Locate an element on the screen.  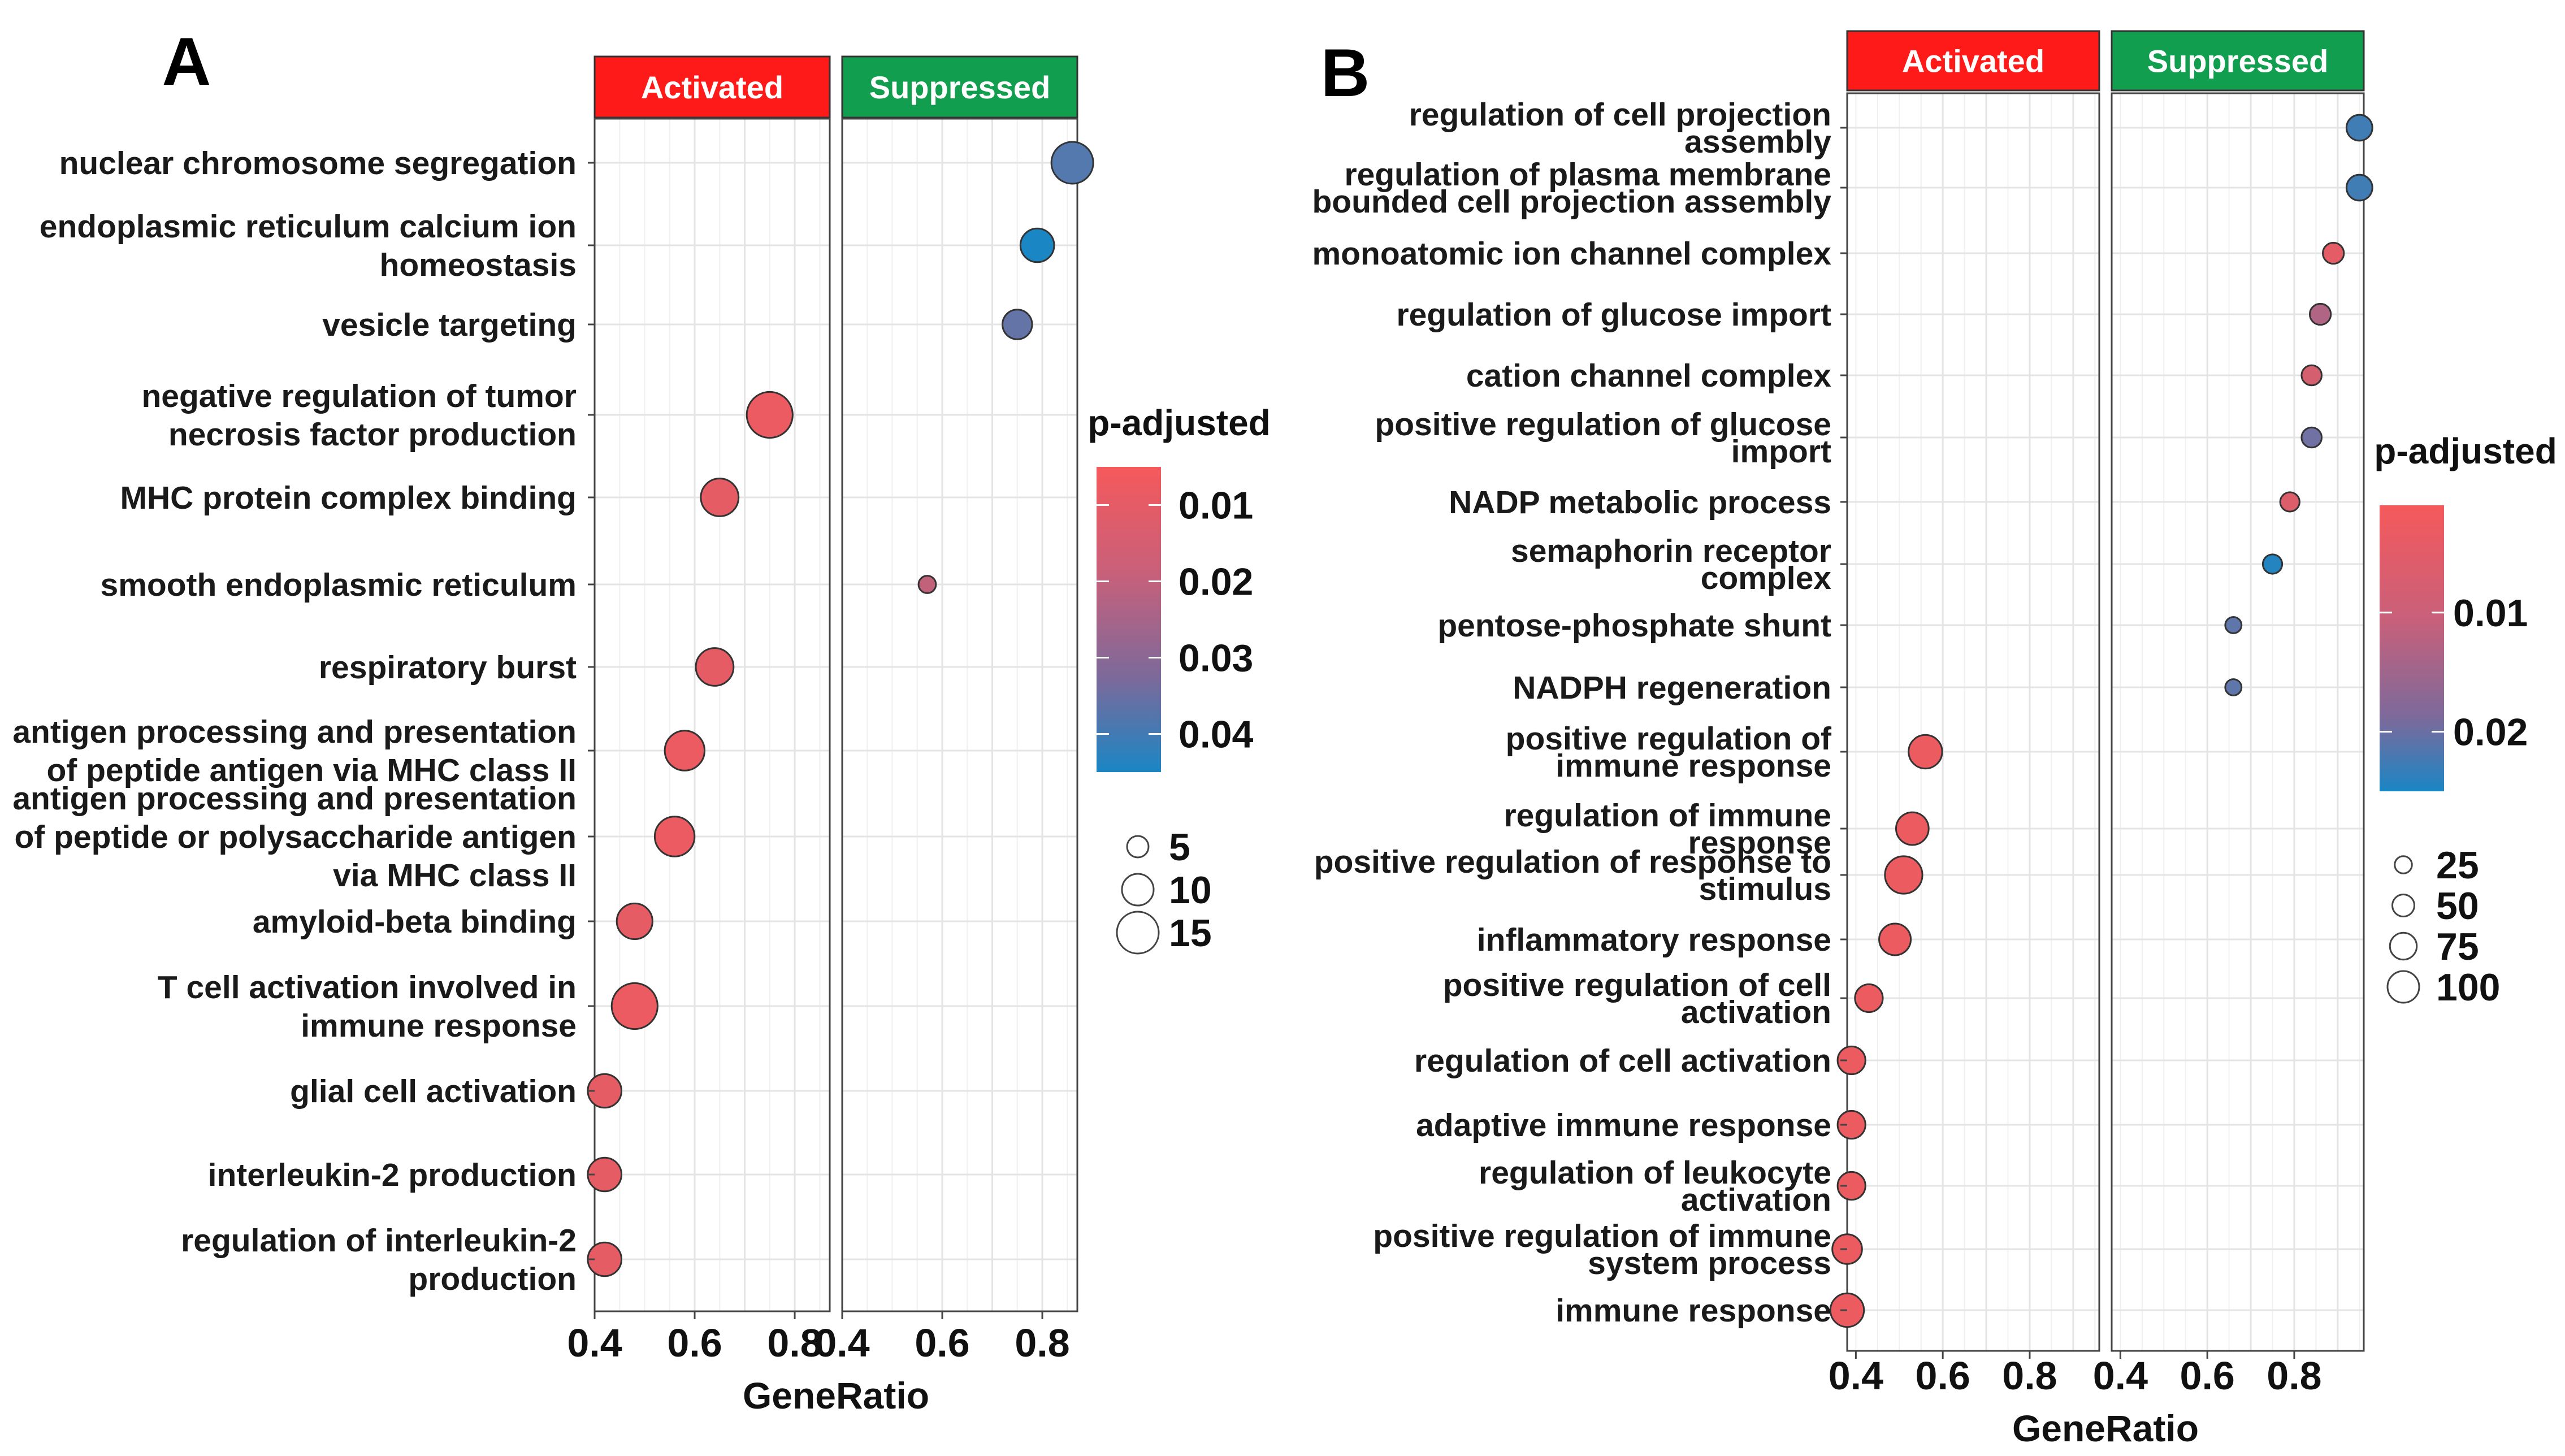
term-label: of peptide or polysaccharide antigen is located at coordinates (295, 837).